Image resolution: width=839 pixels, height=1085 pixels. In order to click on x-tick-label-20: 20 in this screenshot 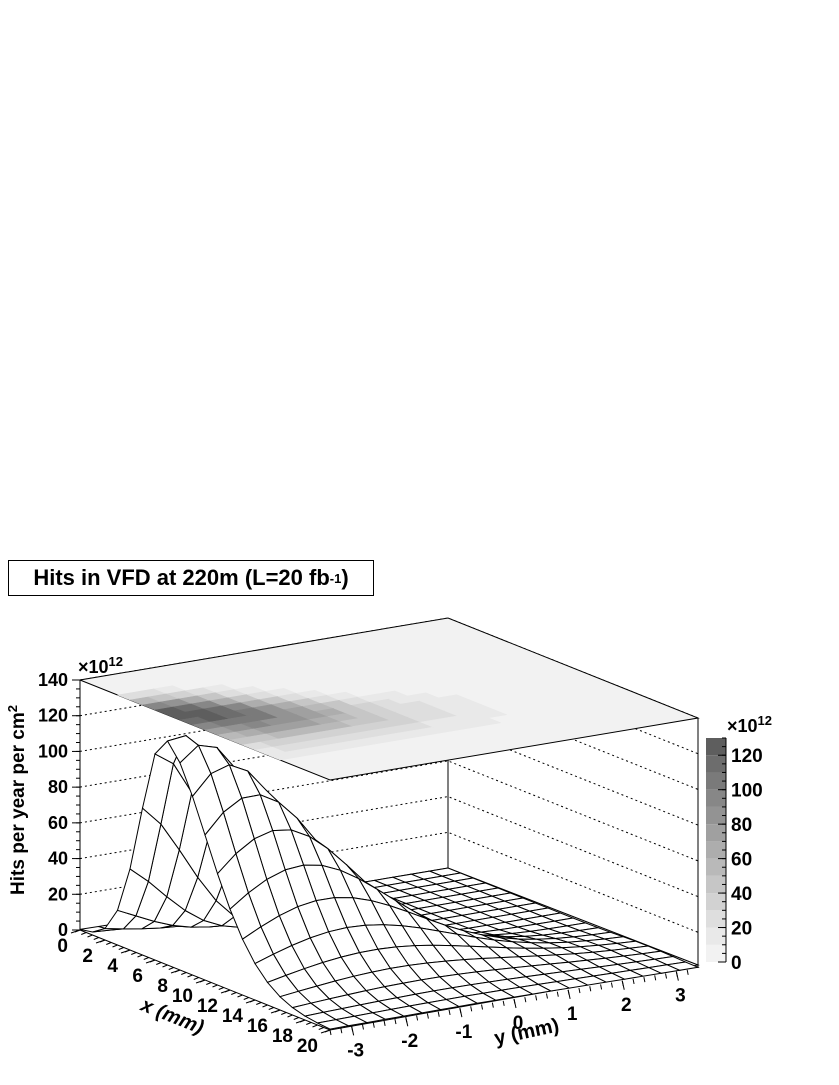, I will do `click(307, 1046)`.